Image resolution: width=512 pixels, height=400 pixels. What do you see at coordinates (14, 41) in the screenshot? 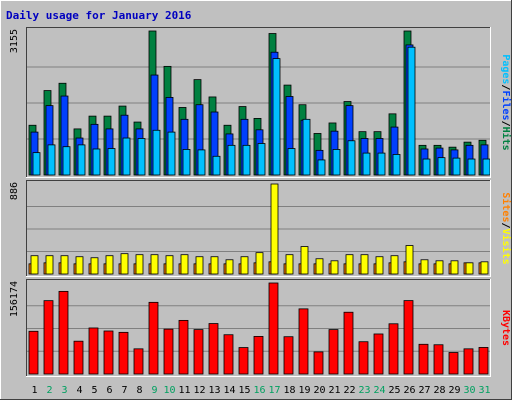
I see `panel-hits-max-label: 3155` at bounding box center [14, 41].